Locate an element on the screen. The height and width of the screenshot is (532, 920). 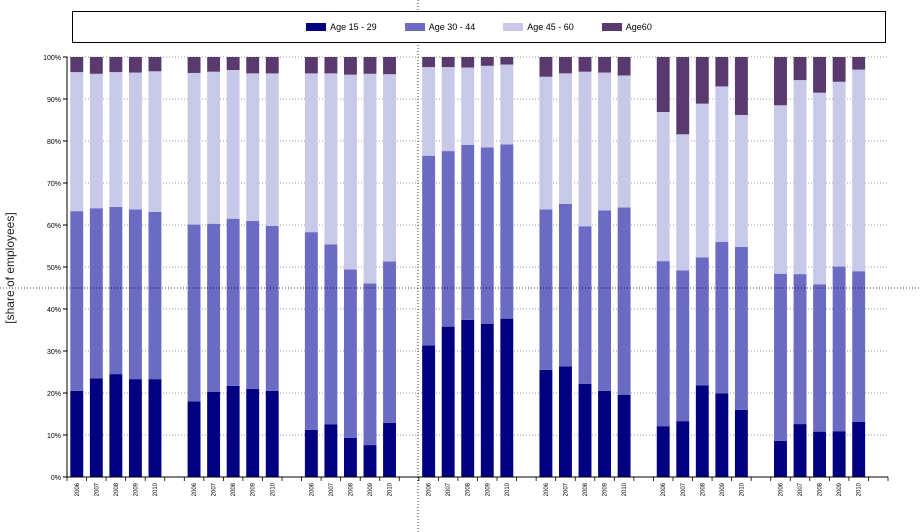
legend-label: Age 15 - 29 is located at coordinates (353, 27).